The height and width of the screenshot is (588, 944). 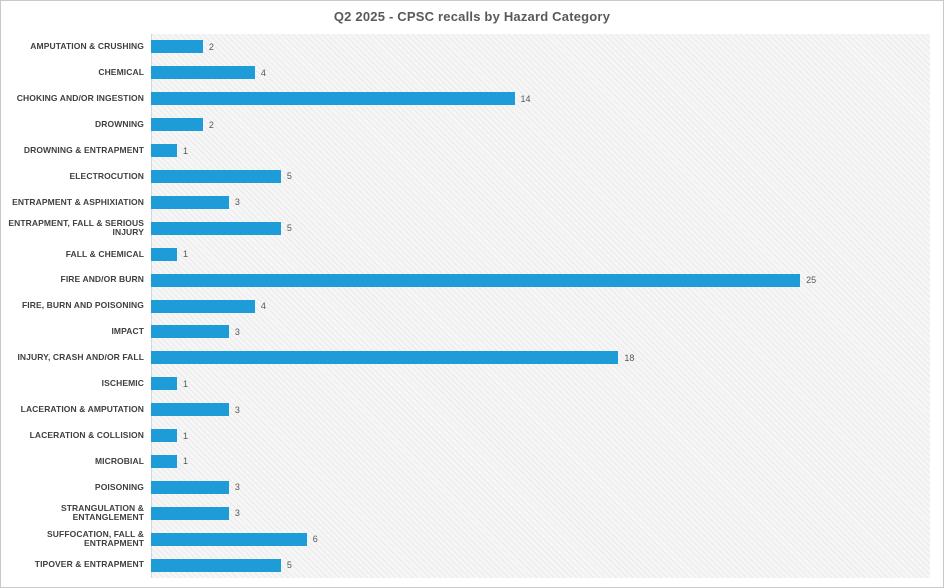 What do you see at coordinates (76, 227) in the screenshot?
I see `category-label: ENTRAPMENT, FALL & SERIOUS INJURY` at bounding box center [76, 227].